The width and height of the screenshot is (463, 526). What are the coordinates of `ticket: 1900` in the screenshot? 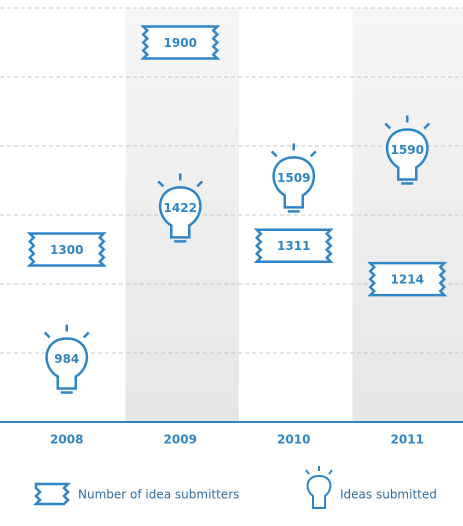 It's located at (180, 43).